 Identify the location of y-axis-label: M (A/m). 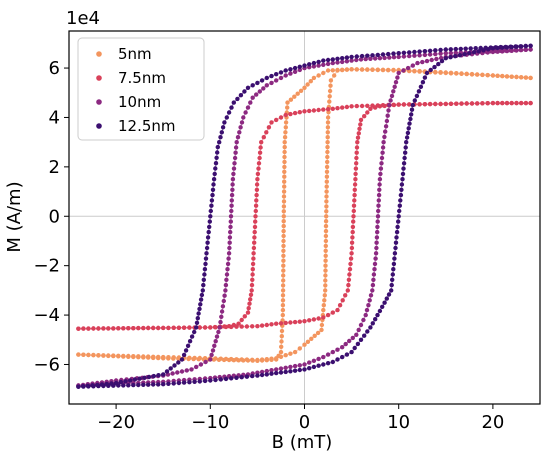
(14, 216).